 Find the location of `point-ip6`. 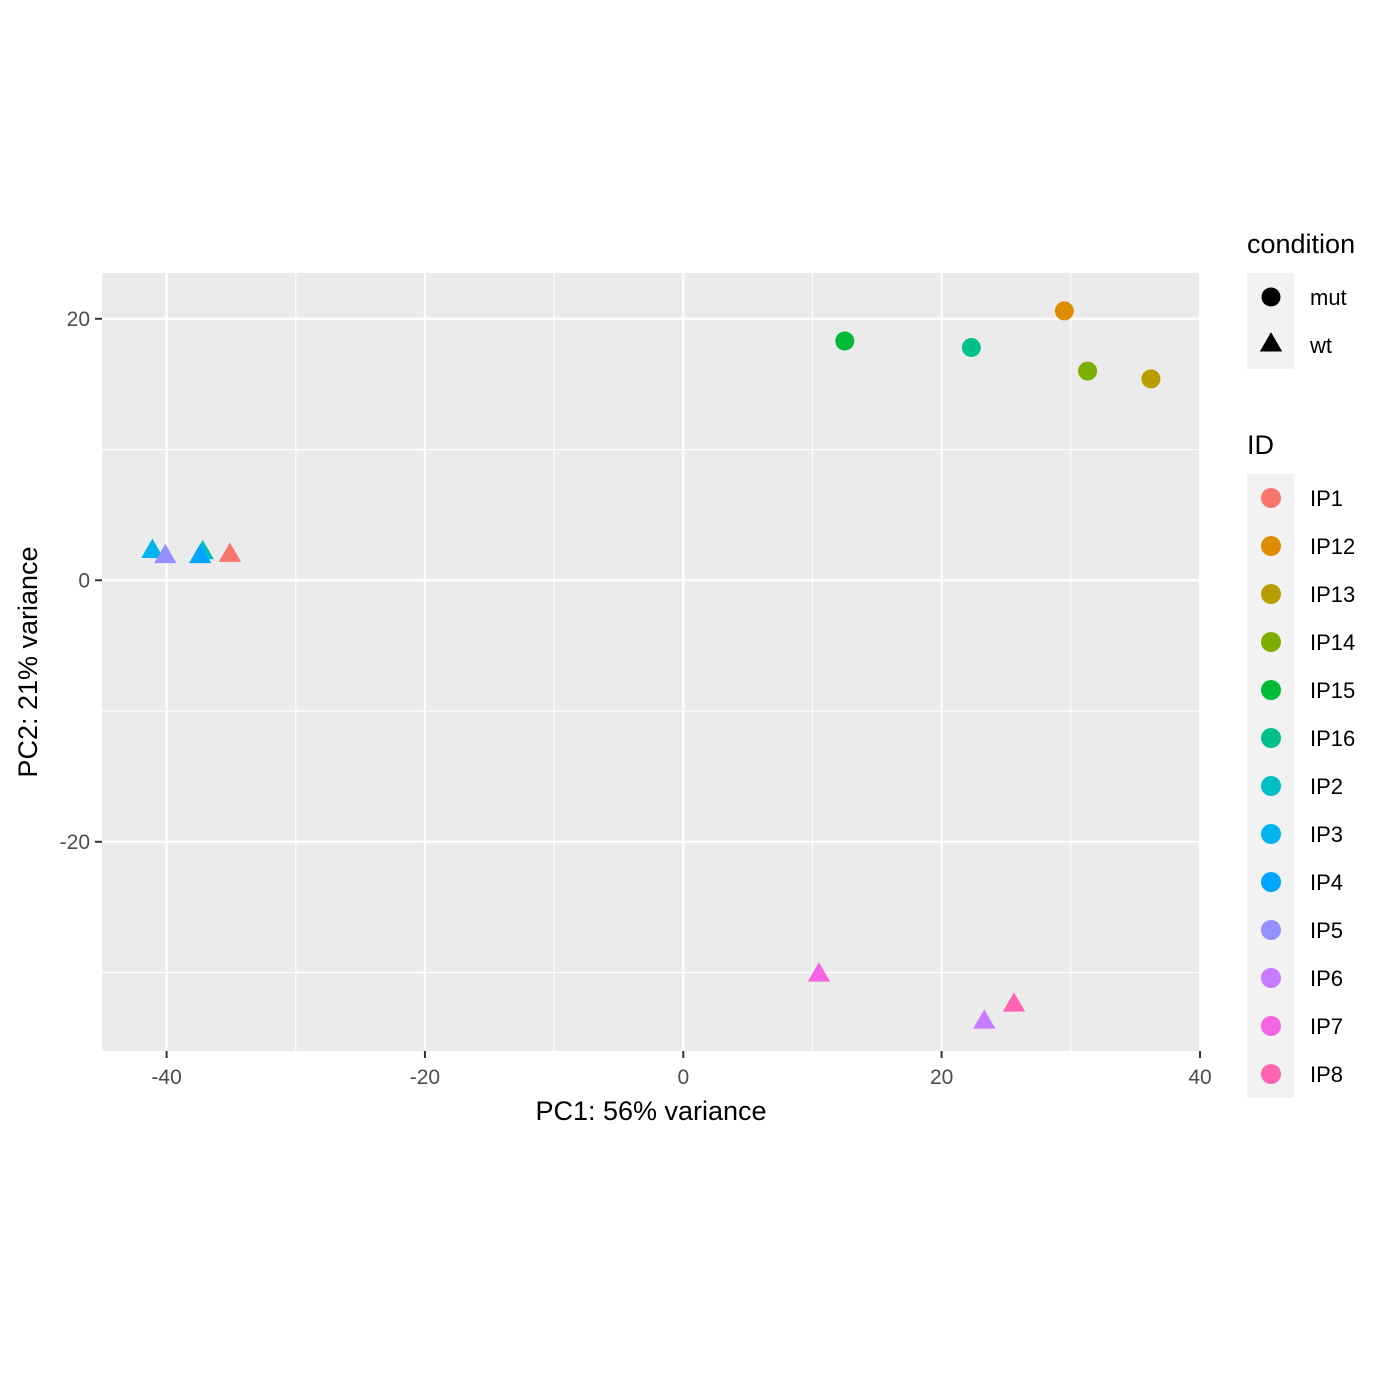

point-ip6 is located at coordinates (984, 1019).